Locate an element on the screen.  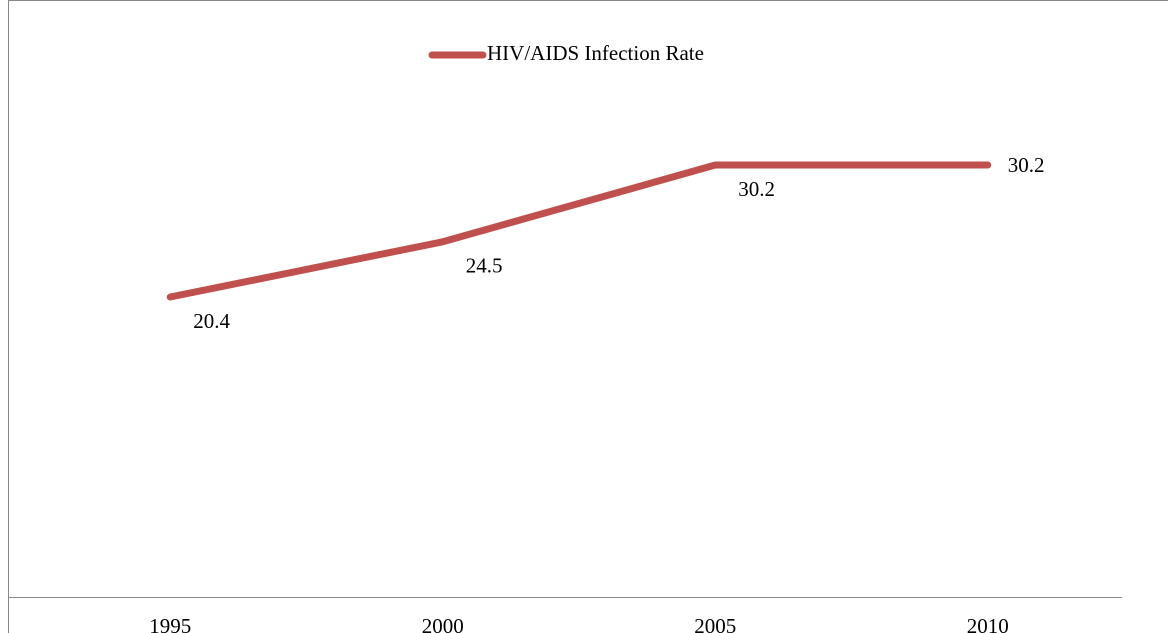
x-tick-label: 2005 is located at coordinates (715, 623).